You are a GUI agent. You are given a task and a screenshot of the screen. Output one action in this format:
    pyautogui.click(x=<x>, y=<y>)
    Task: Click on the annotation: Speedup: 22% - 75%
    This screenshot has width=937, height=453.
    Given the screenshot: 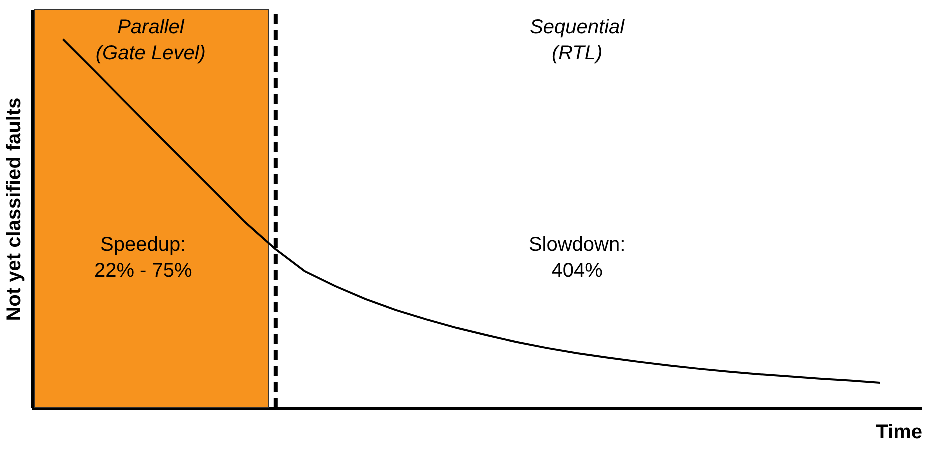 What is the action you would take?
    pyautogui.click(x=143, y=258)
    